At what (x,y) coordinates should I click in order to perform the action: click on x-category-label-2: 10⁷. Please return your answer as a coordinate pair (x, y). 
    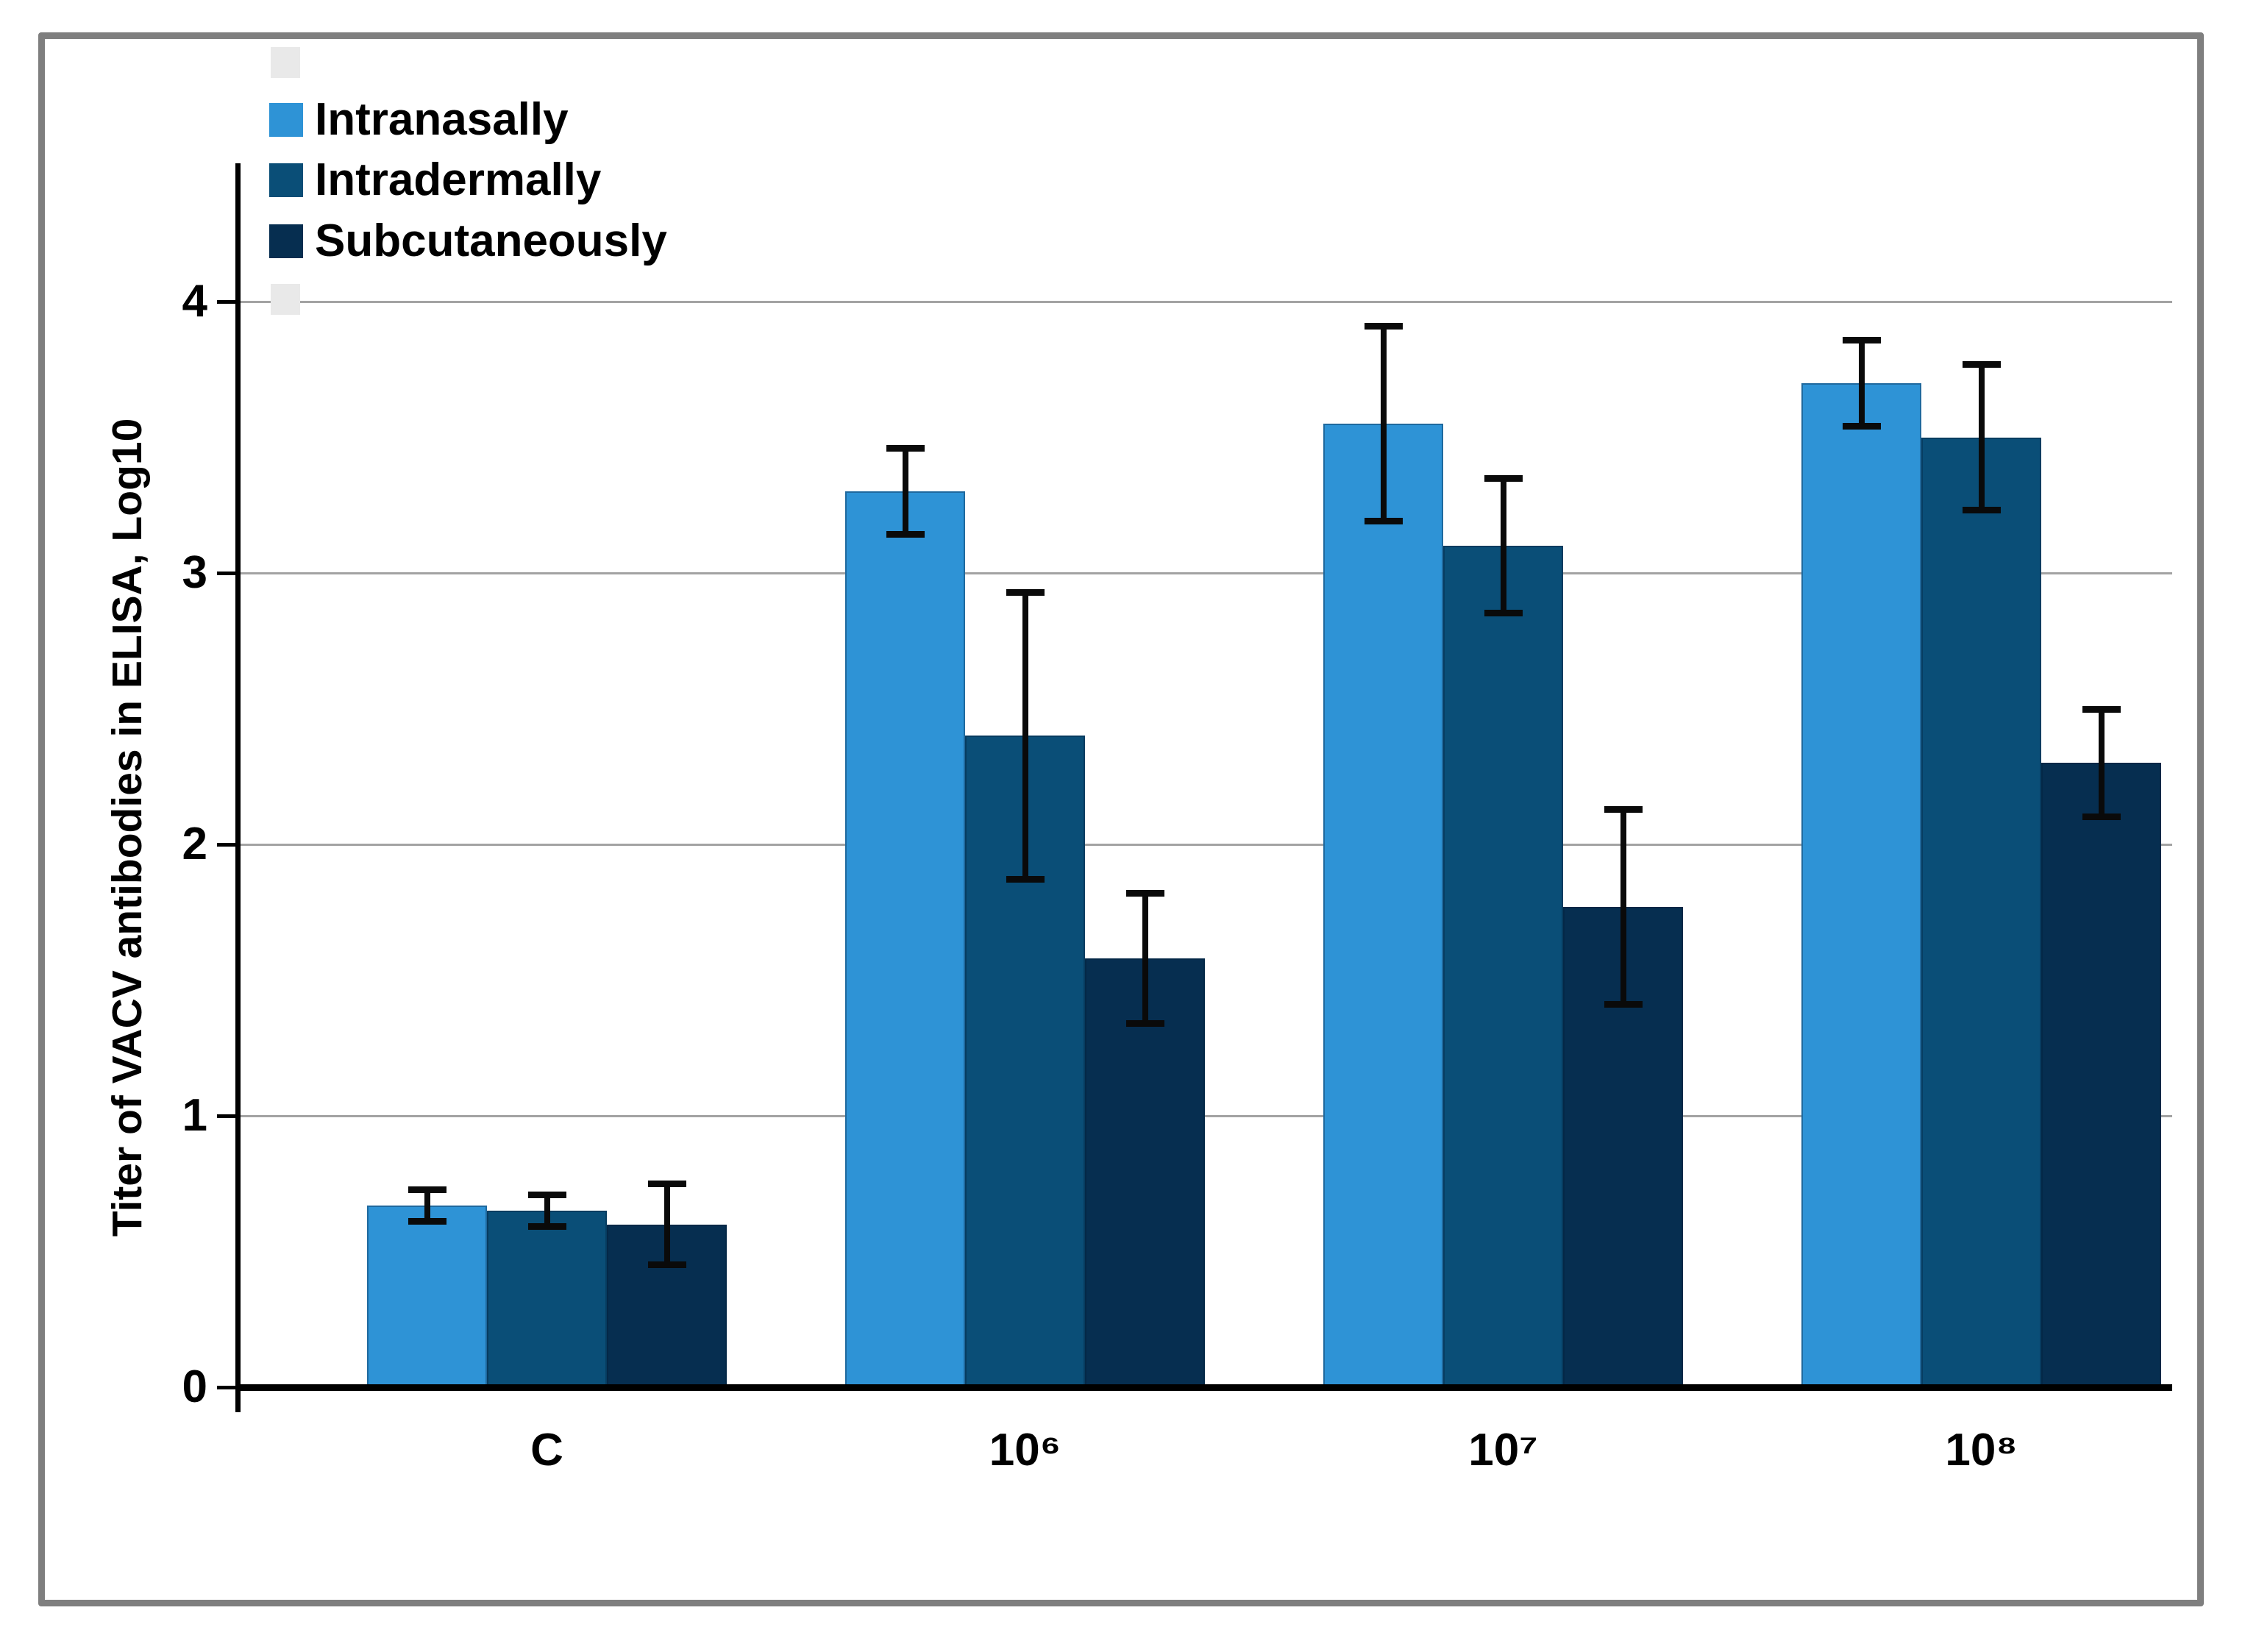
    Looking at the image, I should click on (1503, 1450).